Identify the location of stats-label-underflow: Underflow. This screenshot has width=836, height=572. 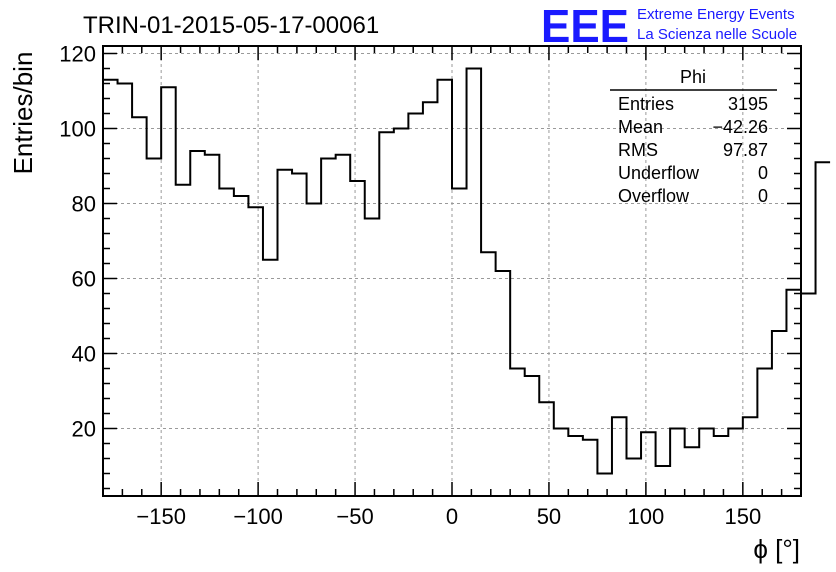
(659, 173).